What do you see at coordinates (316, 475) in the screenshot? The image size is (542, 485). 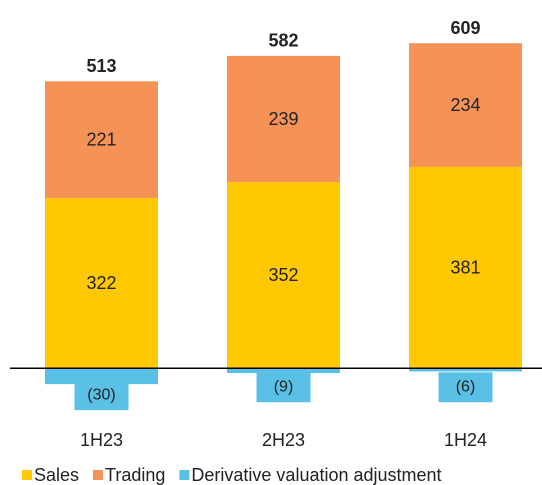 I see `legend-label: Derivative valuation adjustment` at bounding box center [316, 475].